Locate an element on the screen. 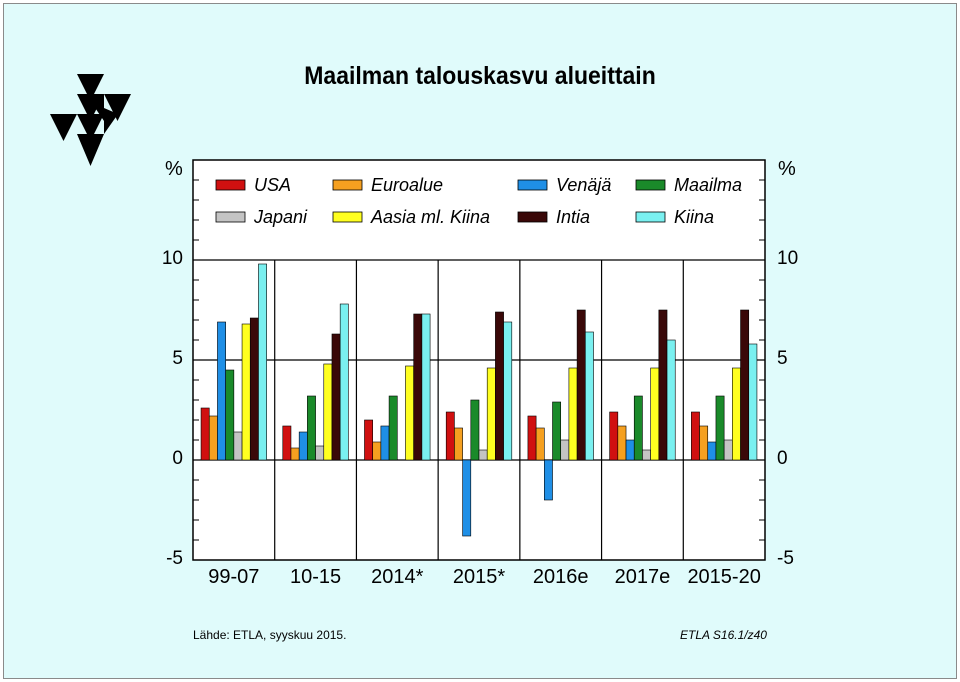 The image size is (960, 682). y-tick-label-left: 5 is located at coordinates (177, 358).